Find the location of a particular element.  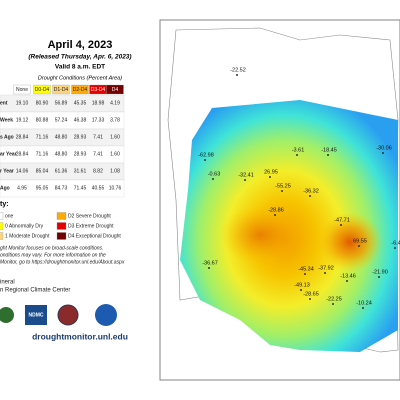

map-label: -62.98 is located at coordinates (206, 155).